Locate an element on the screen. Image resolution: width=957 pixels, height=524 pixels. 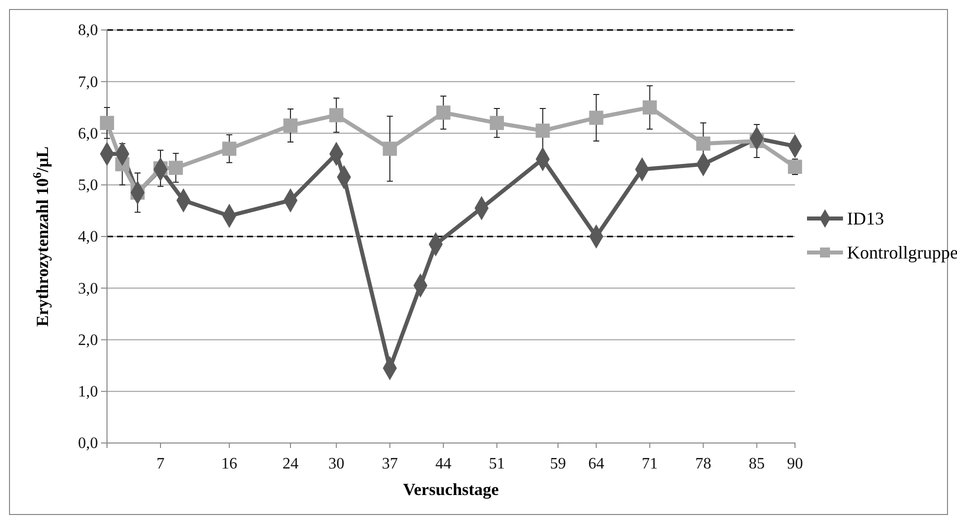
x-tick-label: 64 is located at coordinates (596, 464).